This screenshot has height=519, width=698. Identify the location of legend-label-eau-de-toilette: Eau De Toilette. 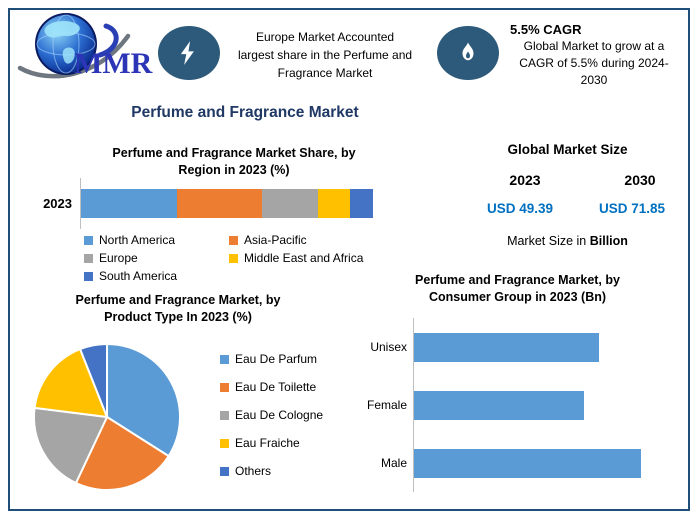
(276, 387).